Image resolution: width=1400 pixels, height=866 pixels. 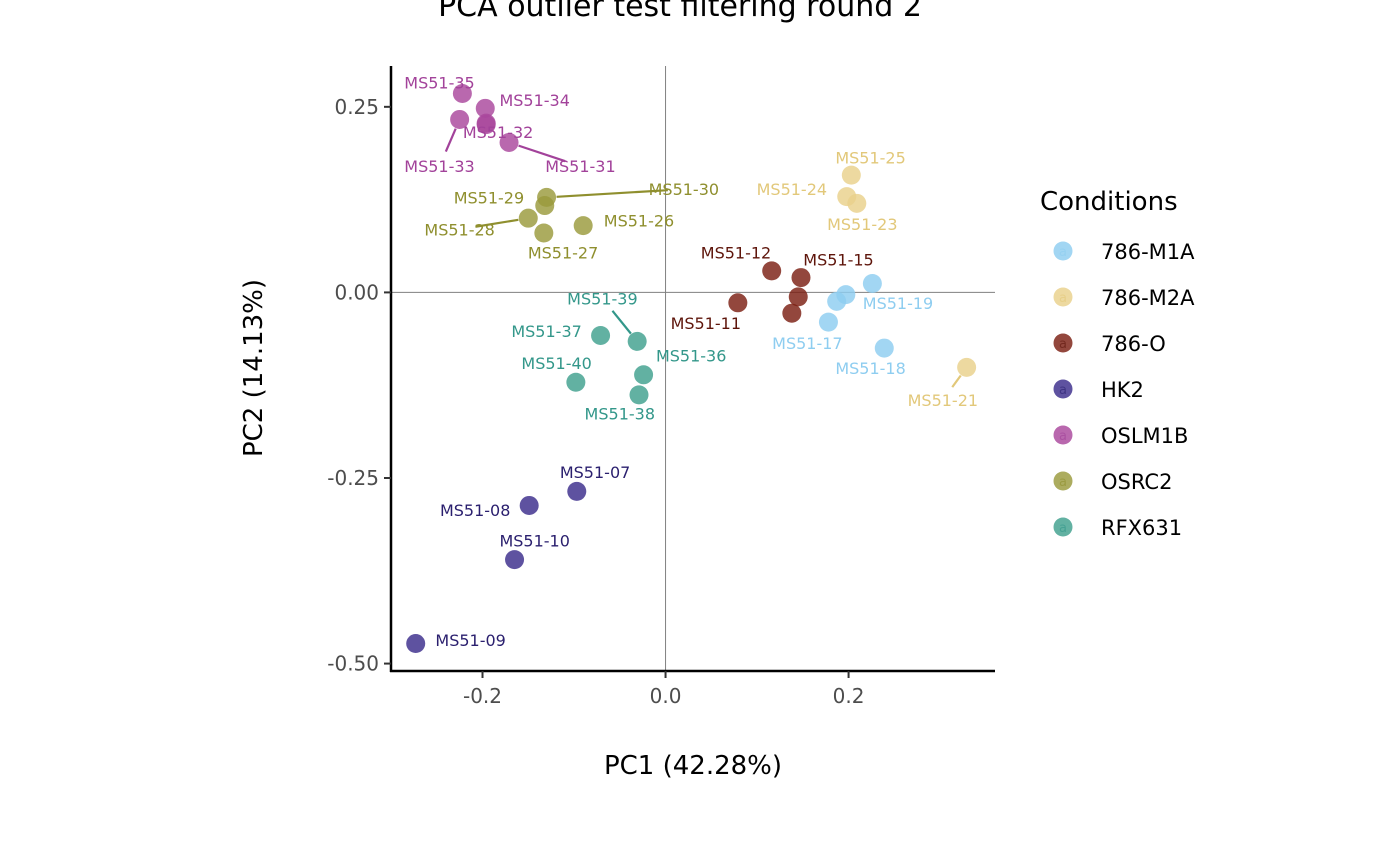 I want to click on legend-label: 786-M2A, so click(x=1148, y=298).